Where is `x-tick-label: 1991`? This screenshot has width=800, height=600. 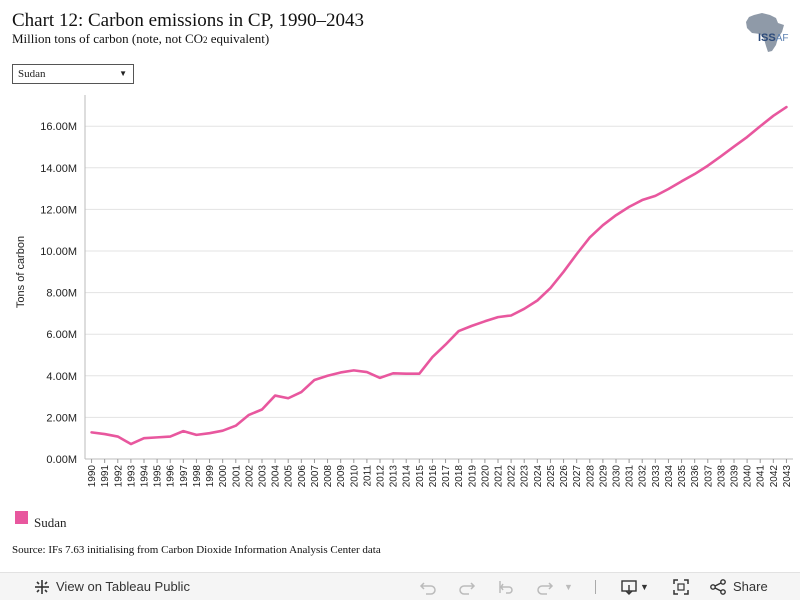 x-tick-label: 1991 is located at coordinates (105, 476).